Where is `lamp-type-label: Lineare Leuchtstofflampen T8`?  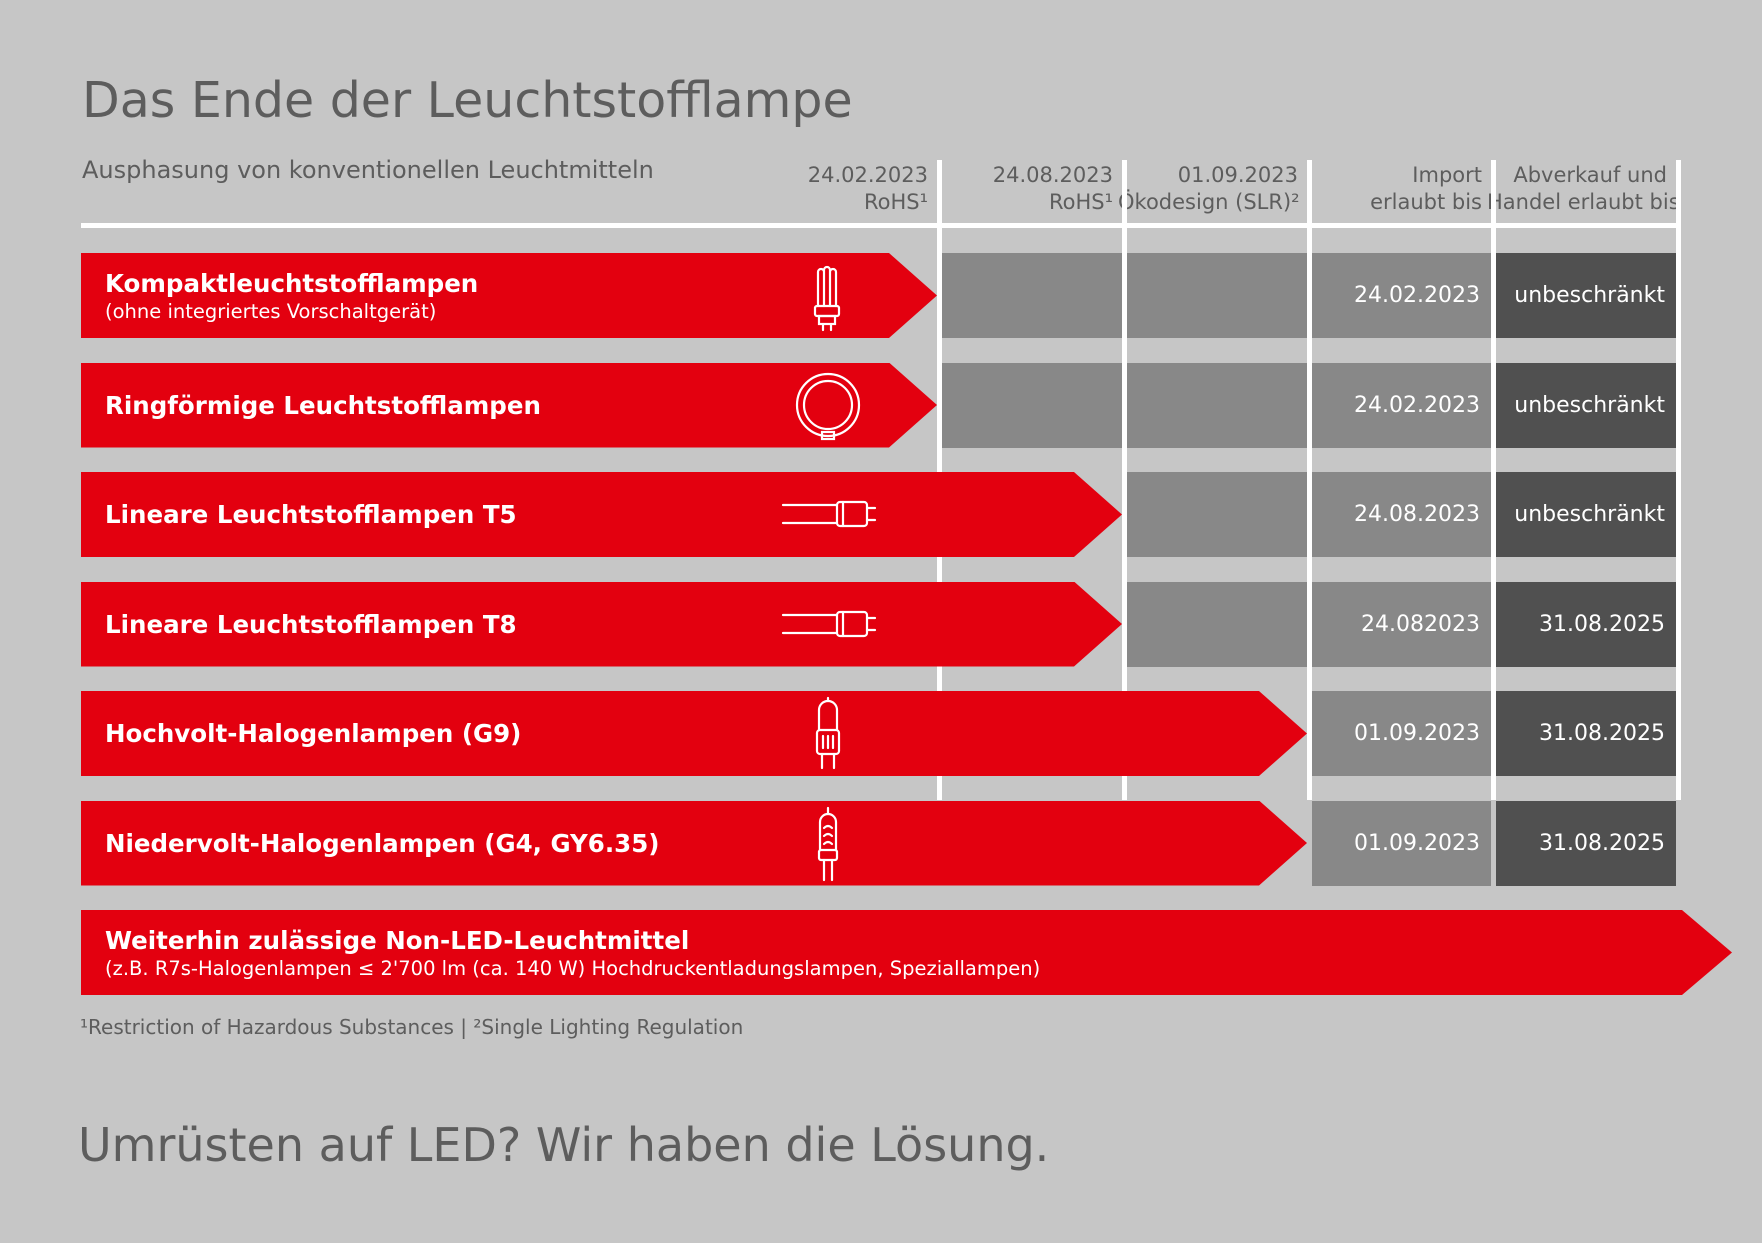
lamp-type-label: Lineare Leuchtstofflampen T8 is located at coordinates (311, 624).